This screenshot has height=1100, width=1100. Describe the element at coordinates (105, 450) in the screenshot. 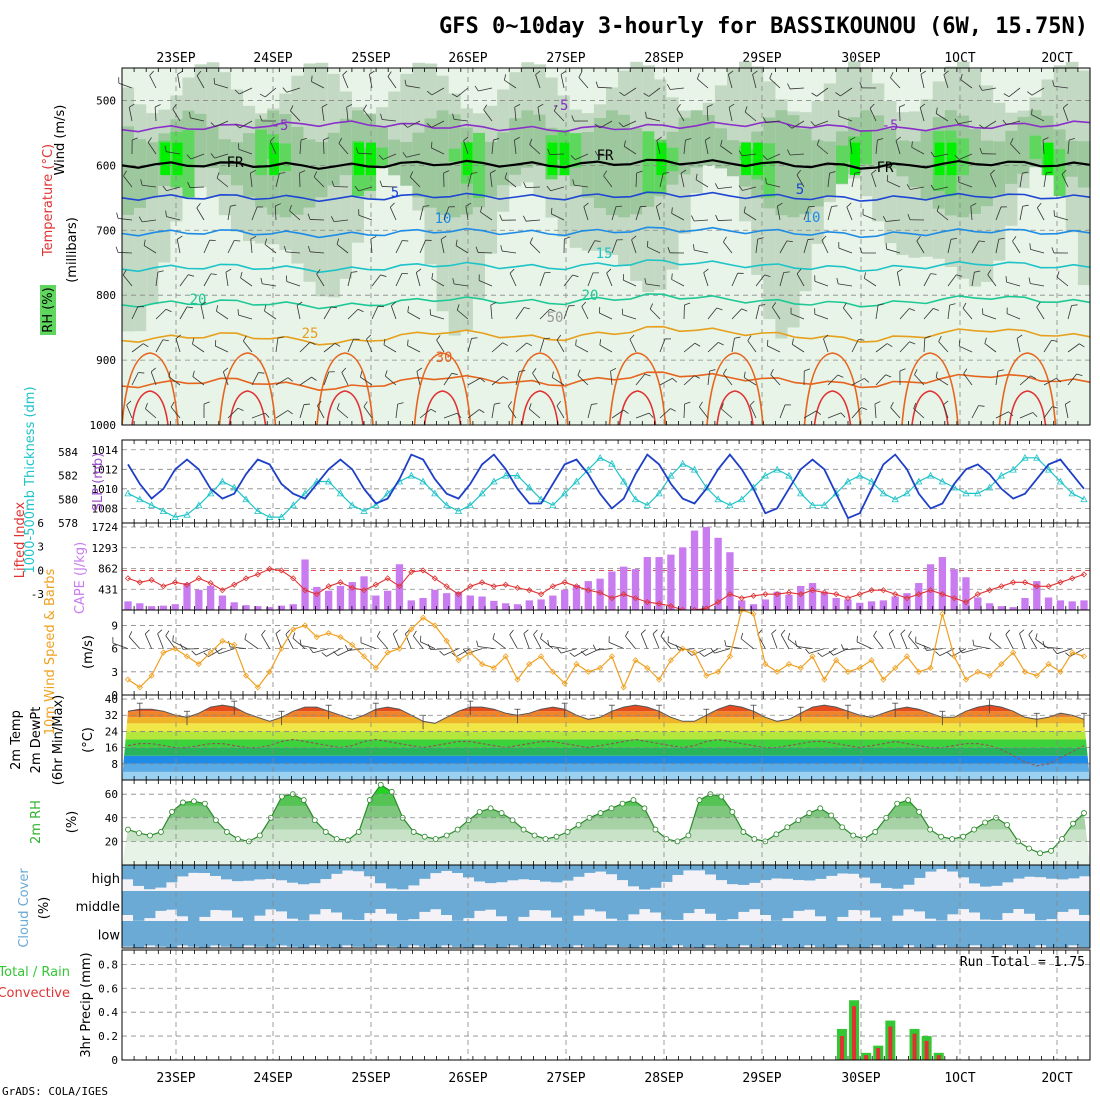

I see `y-tick-label: 1014` at that location.